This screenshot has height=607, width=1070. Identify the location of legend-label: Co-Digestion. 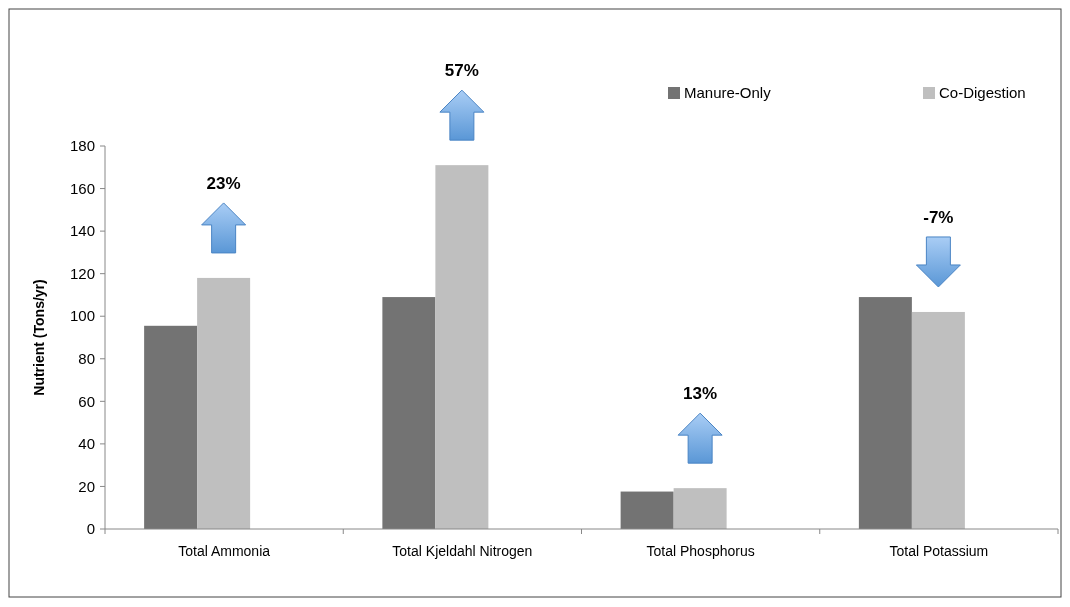
(982, 93).